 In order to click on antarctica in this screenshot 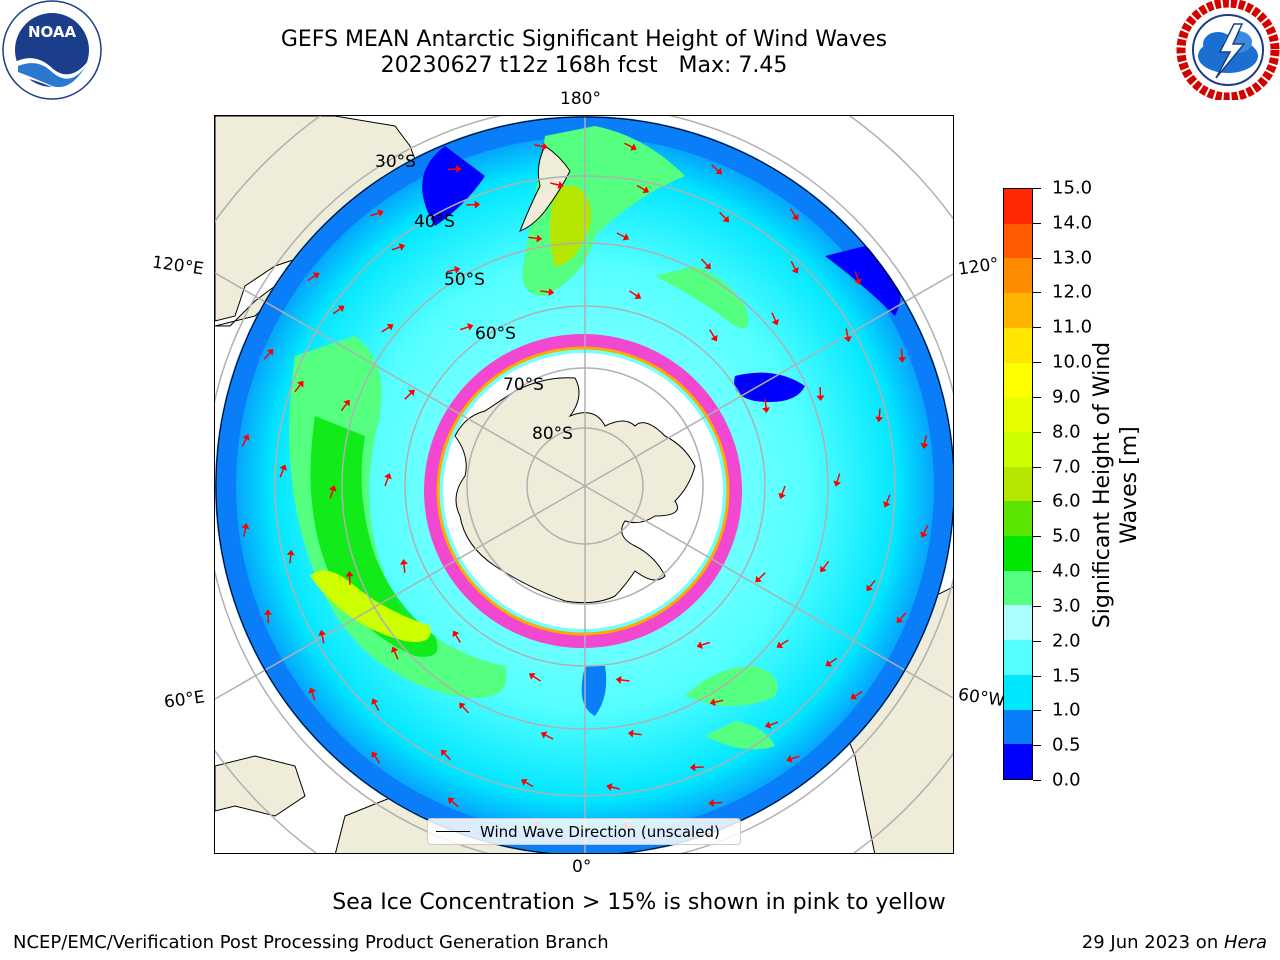, I will do `click(575, 490)`.